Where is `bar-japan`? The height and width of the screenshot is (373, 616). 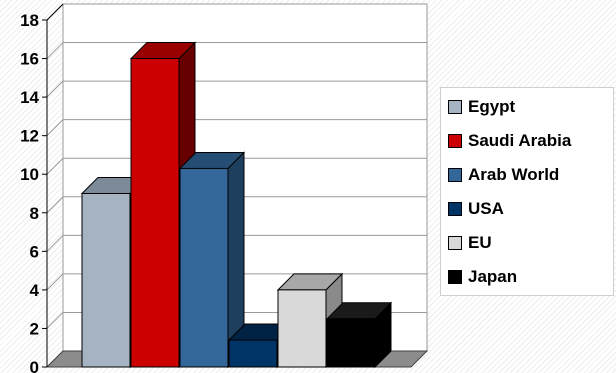 bar-japan is located at coordinates (359, 335).